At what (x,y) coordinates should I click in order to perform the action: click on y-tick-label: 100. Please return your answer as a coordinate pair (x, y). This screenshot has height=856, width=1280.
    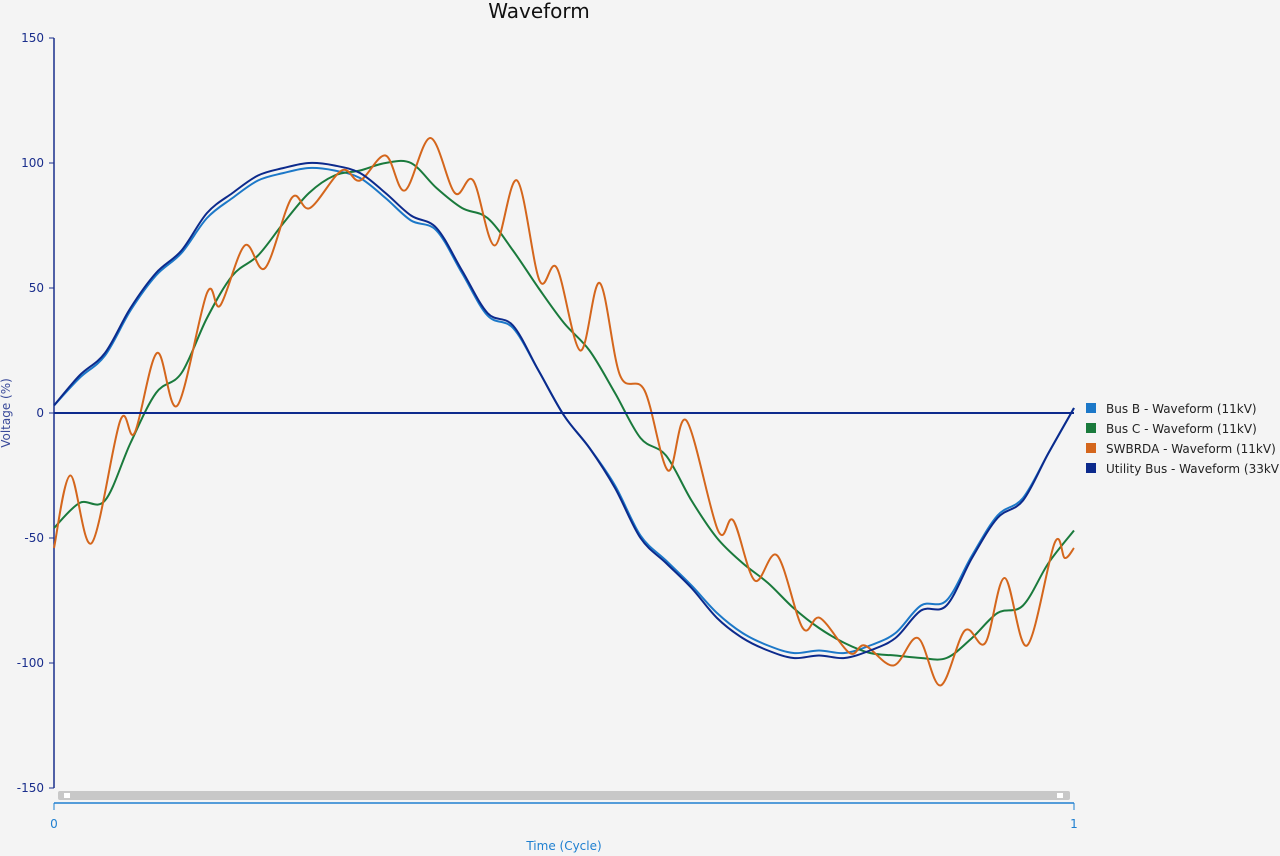
    Looking at the image, I should click on (32, 163).